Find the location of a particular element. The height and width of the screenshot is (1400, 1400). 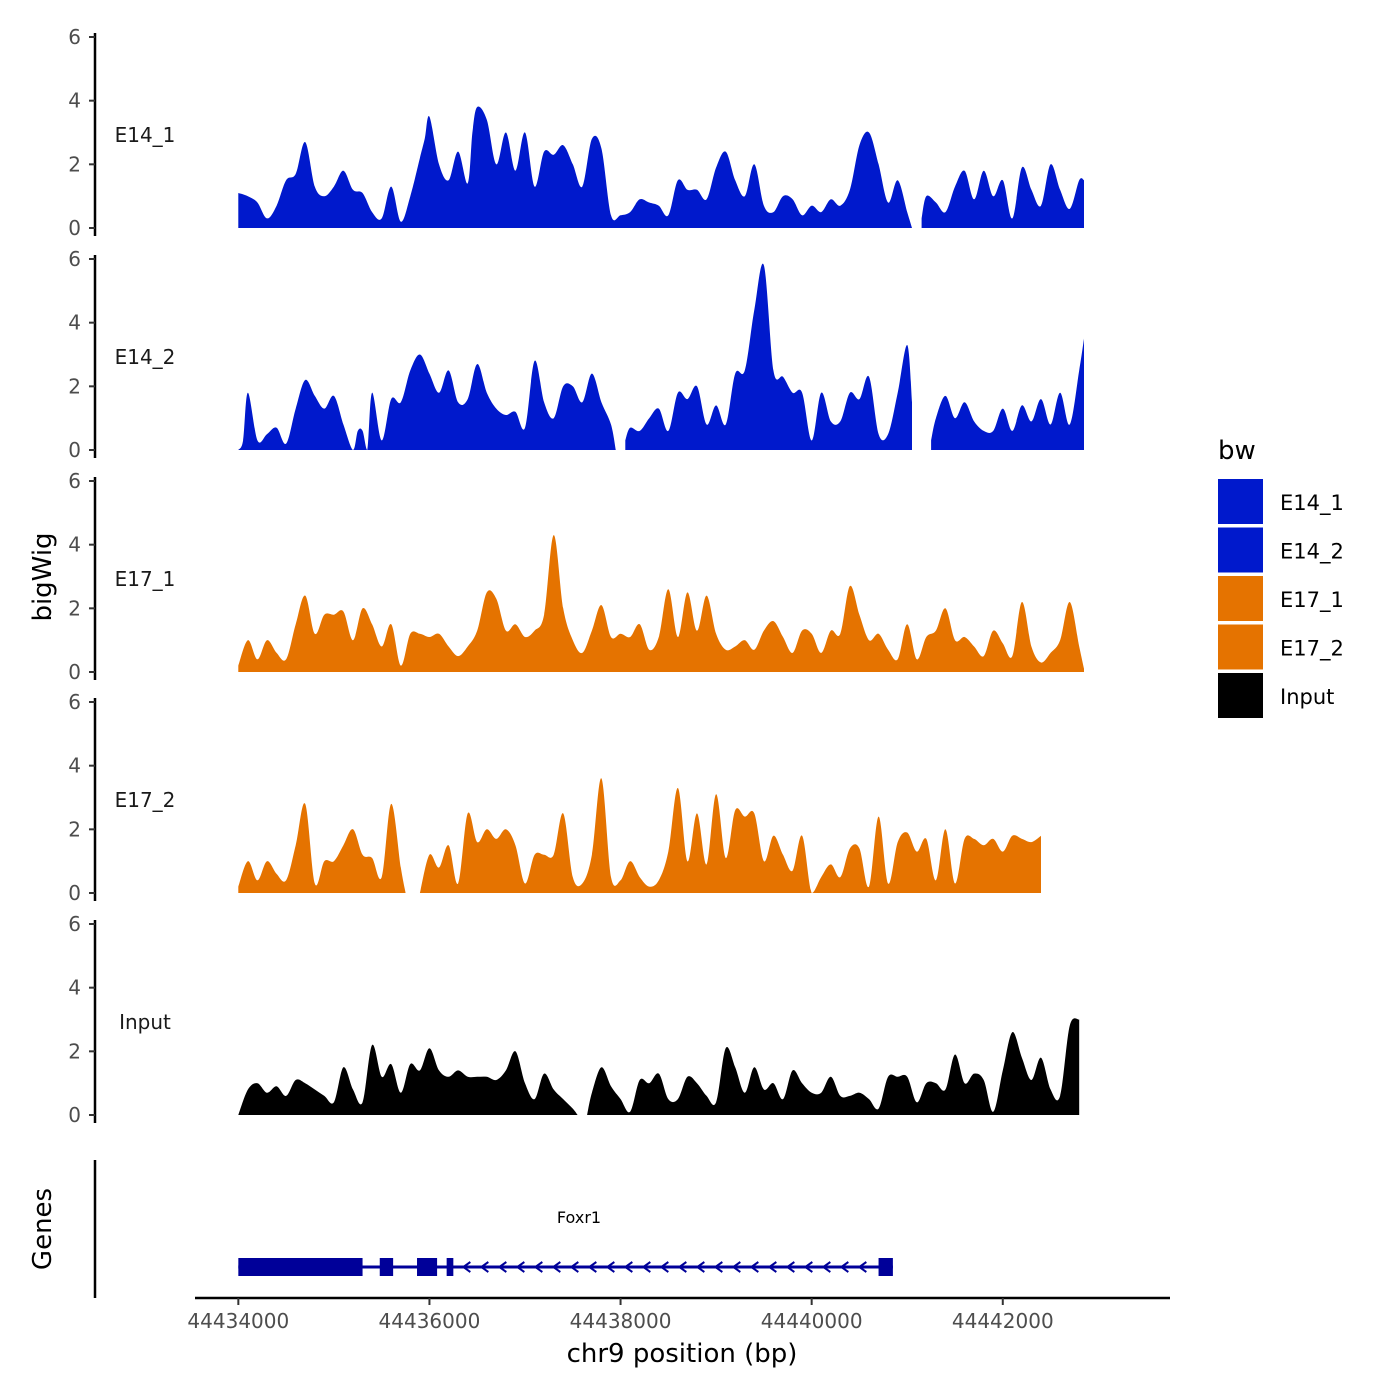

x-tick-label: 44440000 is located at coordinates (812, 1321).